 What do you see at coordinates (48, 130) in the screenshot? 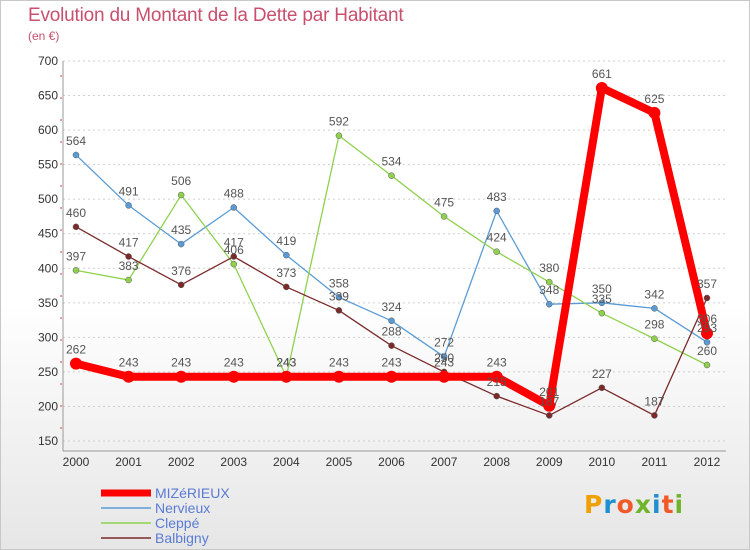
I see `y-tick-label: 600` at bounding box center [48, 130].